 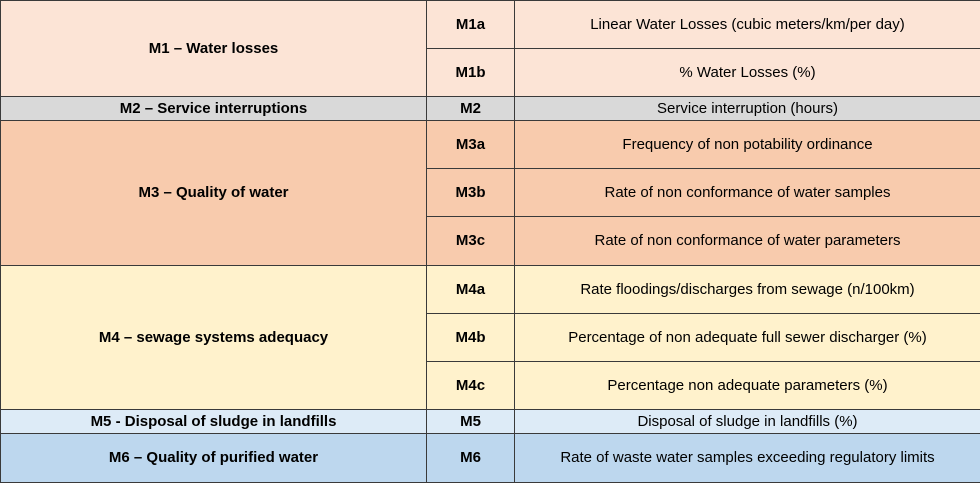 What do you see at coordinates (747, 193) in the screenshot?
I see `indicator-description: Rate of non conformance of water samples` at bounding box center [747, 193].